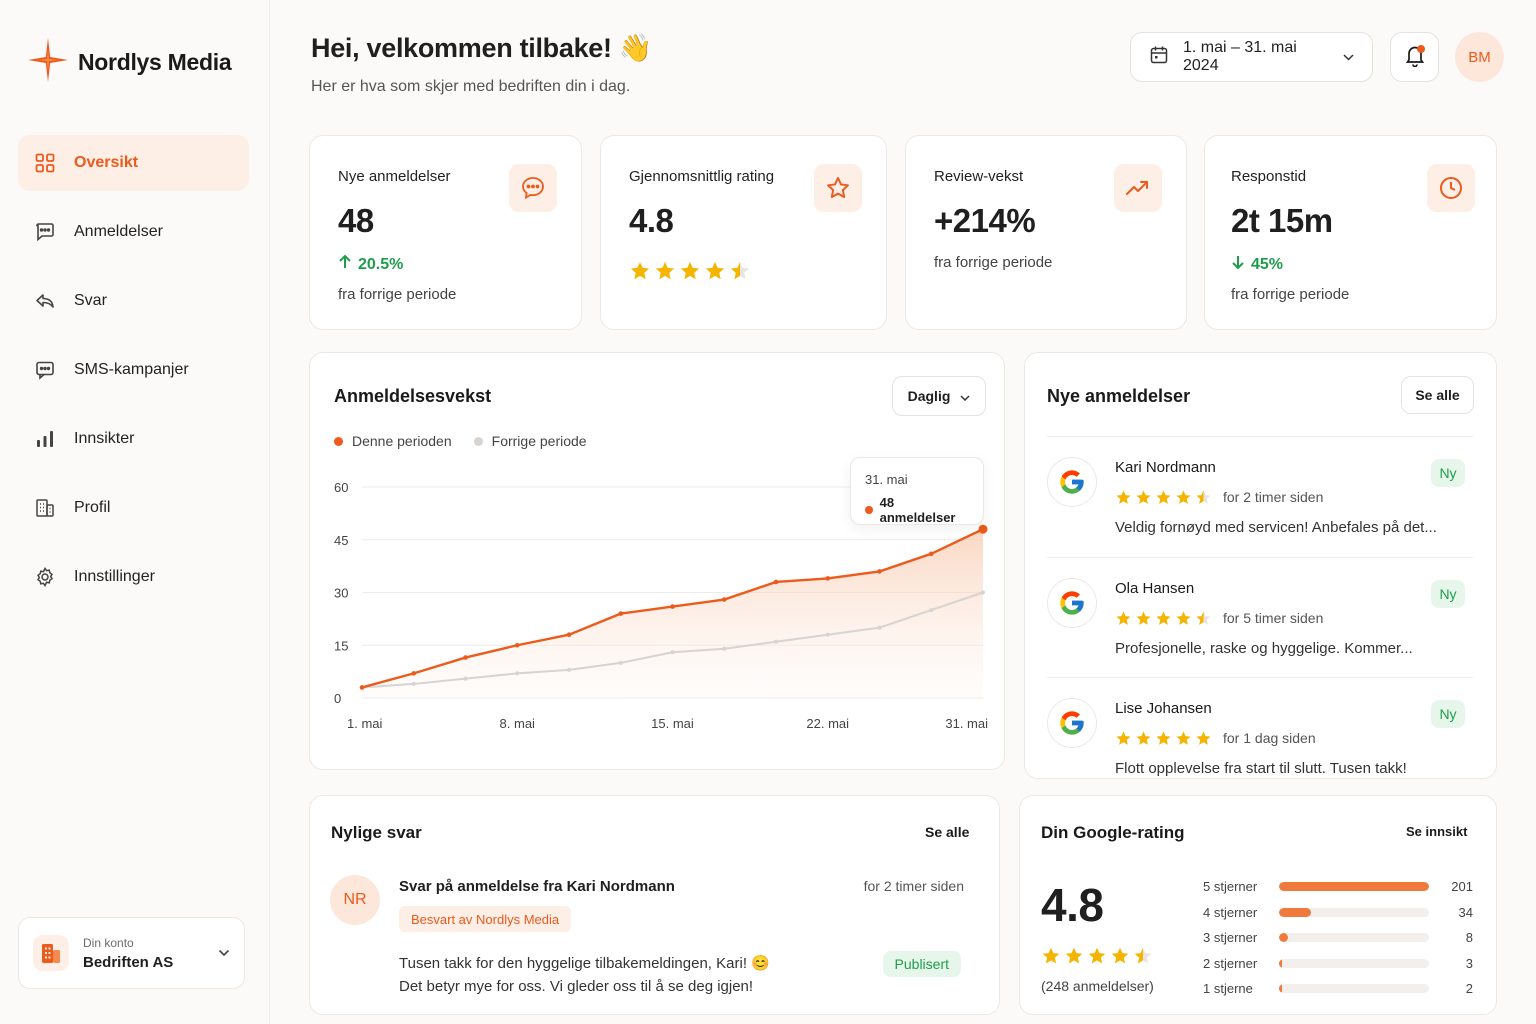 The image size is (1536, 1024). I want to click on arrow-down-icon, so click(1238, 264).